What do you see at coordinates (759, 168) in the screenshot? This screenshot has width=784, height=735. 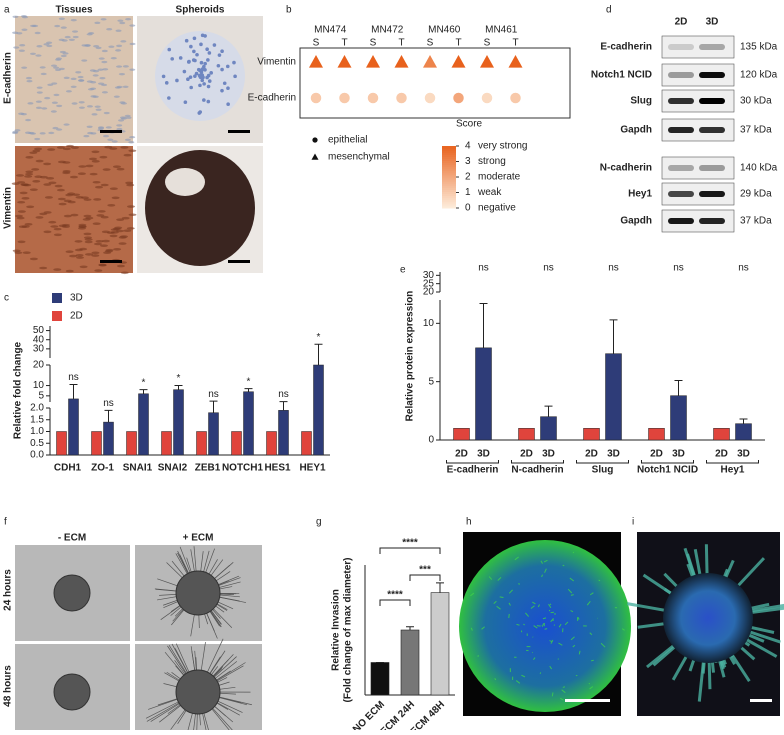 I see `blot-size: 140 kDa` at bounding box center [759, 168].